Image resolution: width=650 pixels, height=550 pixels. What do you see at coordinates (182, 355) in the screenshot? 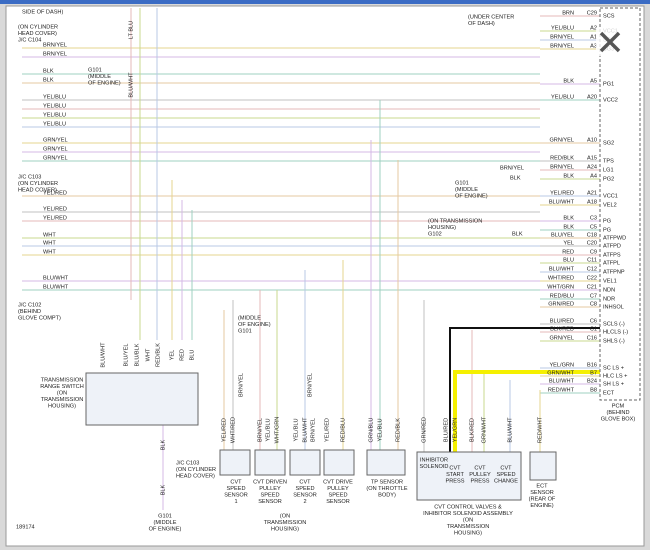
I see `wire-color-label: RED` at bounding box center [182, 355].